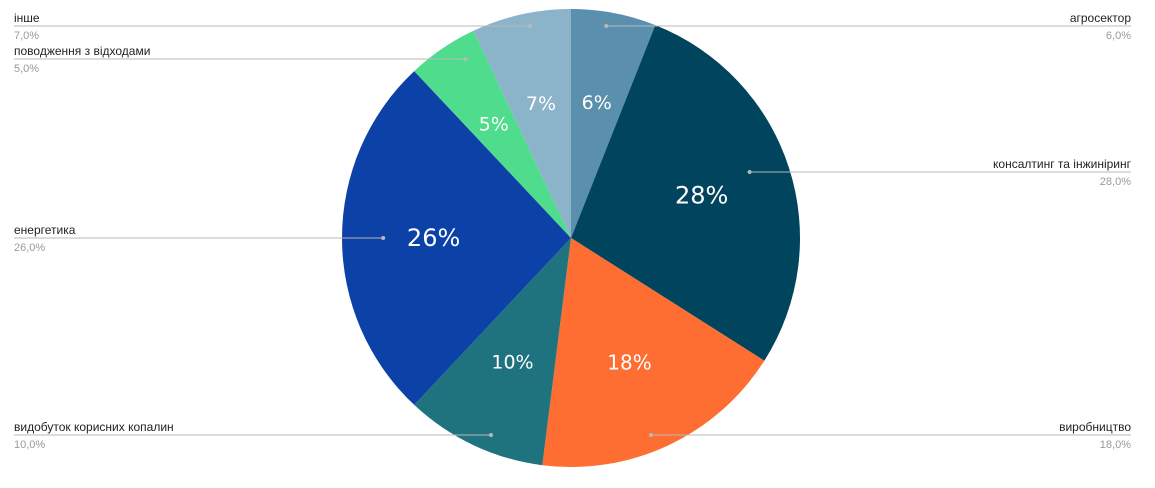  What do you see at coordinates (82, 51) in the screenshot?
I see `callout-name-5: поводження з відходами` at bounding box center [82, 51].